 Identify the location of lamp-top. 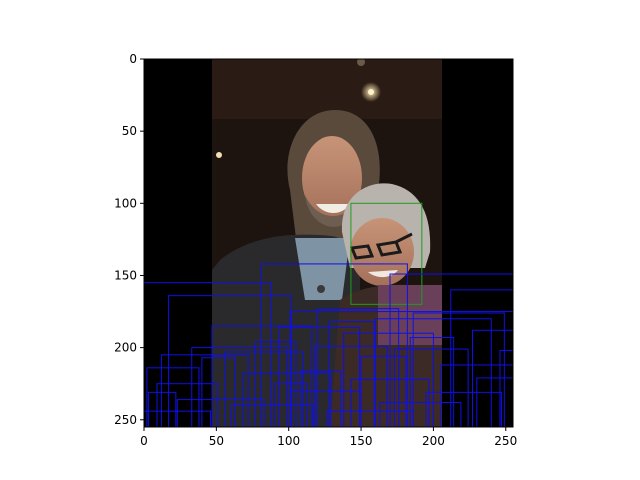
(361, 62).